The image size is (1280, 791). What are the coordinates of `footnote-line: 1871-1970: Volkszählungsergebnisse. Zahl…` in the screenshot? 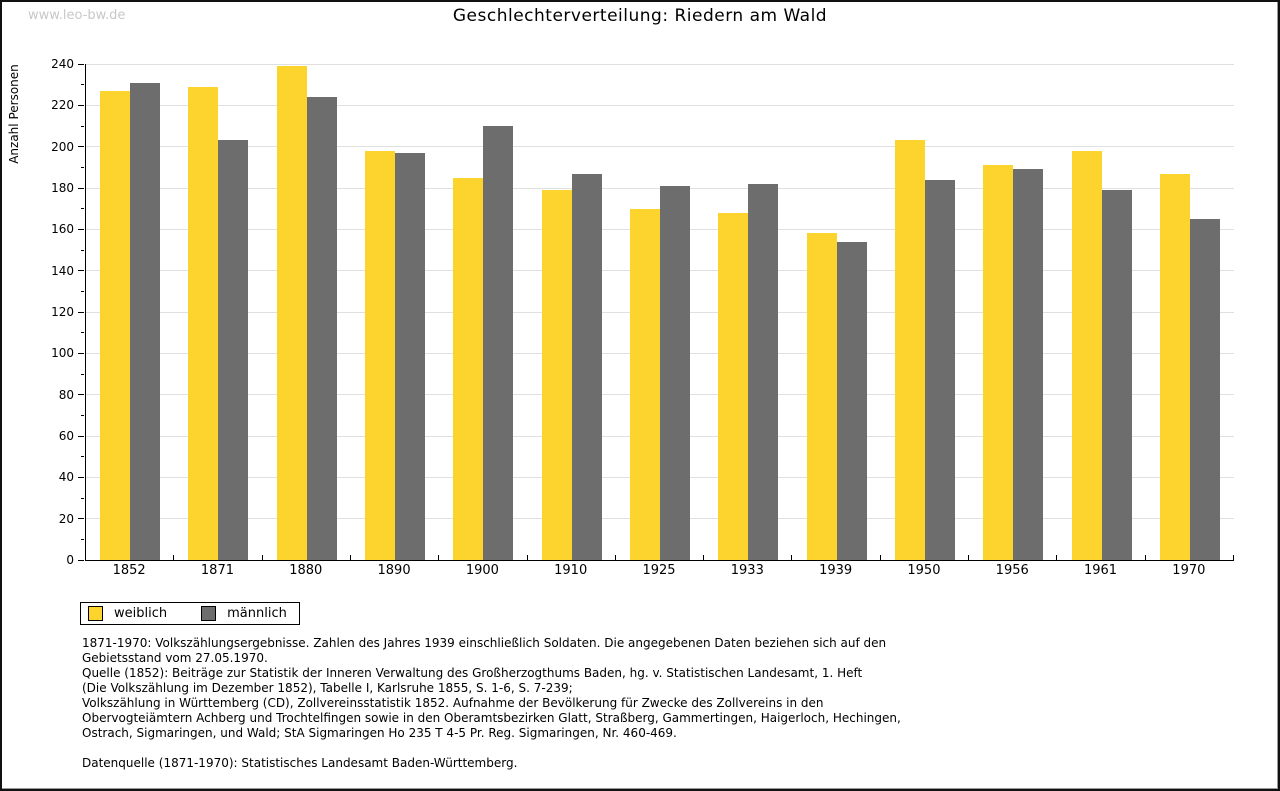 It's located at (484, 643).